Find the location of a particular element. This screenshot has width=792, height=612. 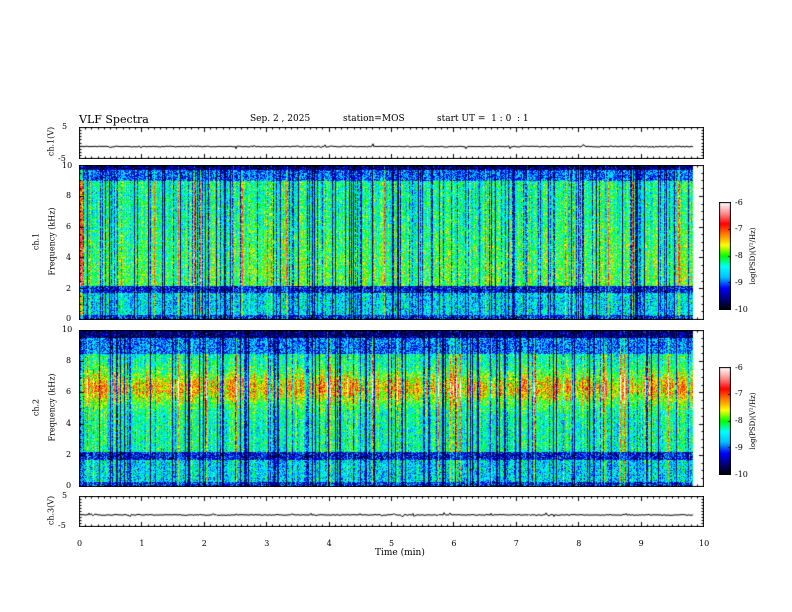

cb2-tick-neg8: -8 is located at coordinates (739, 420).